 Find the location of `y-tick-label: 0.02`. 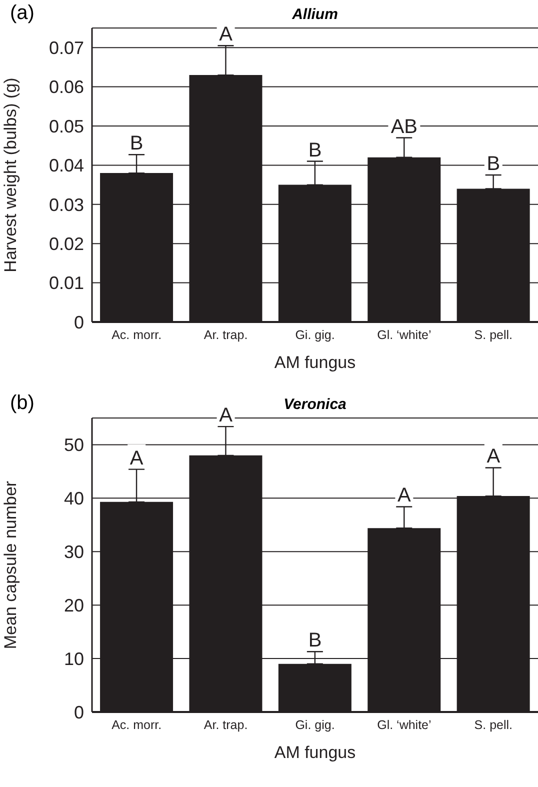

y-tick-label: 0.02 is located at coordinates (66, 244).